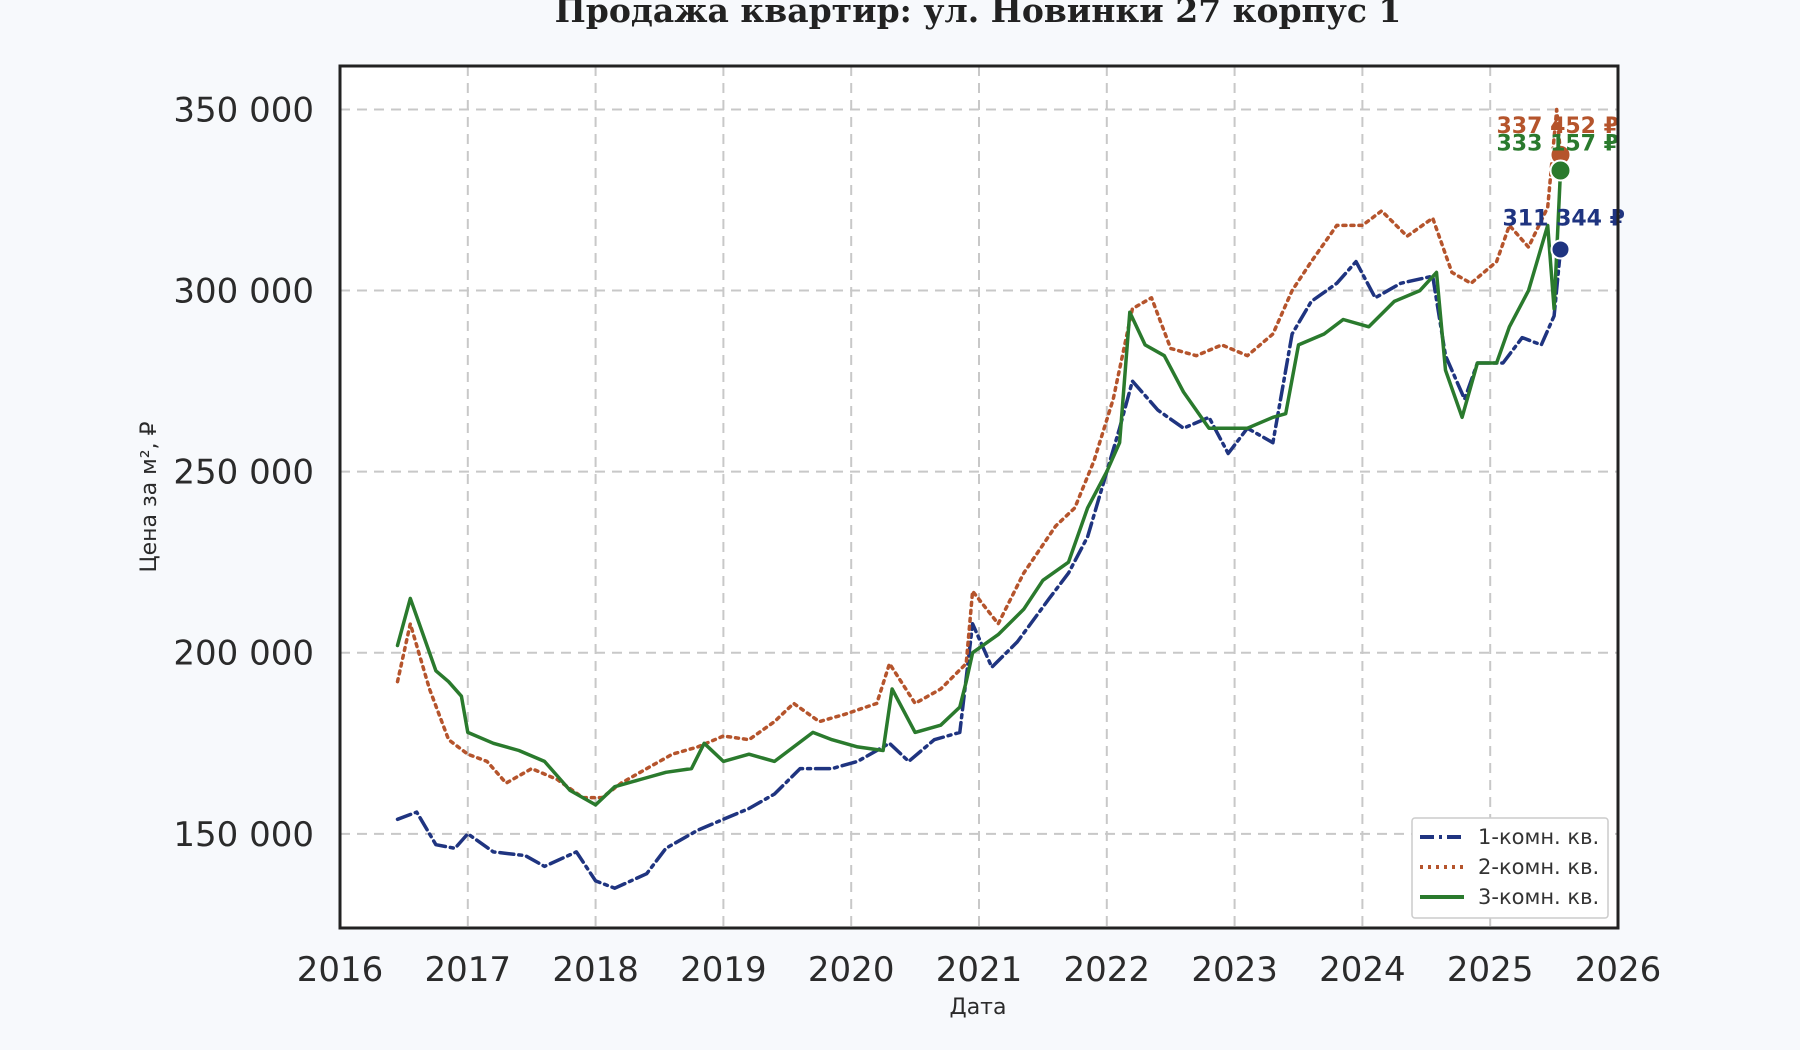  I want to click on legend-item-2: 2-комн. кв., so click(1509, 867).